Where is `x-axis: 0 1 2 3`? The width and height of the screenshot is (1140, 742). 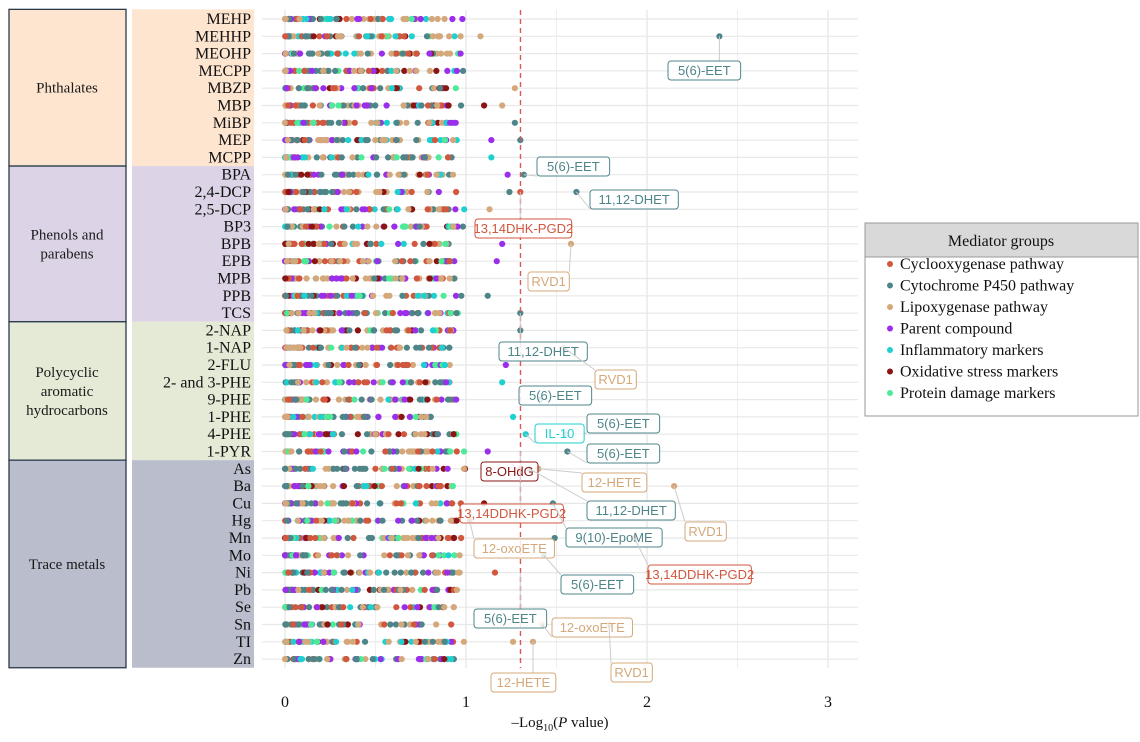
x-axis: 0 1 2 3 is located at coordinates (556, 702).